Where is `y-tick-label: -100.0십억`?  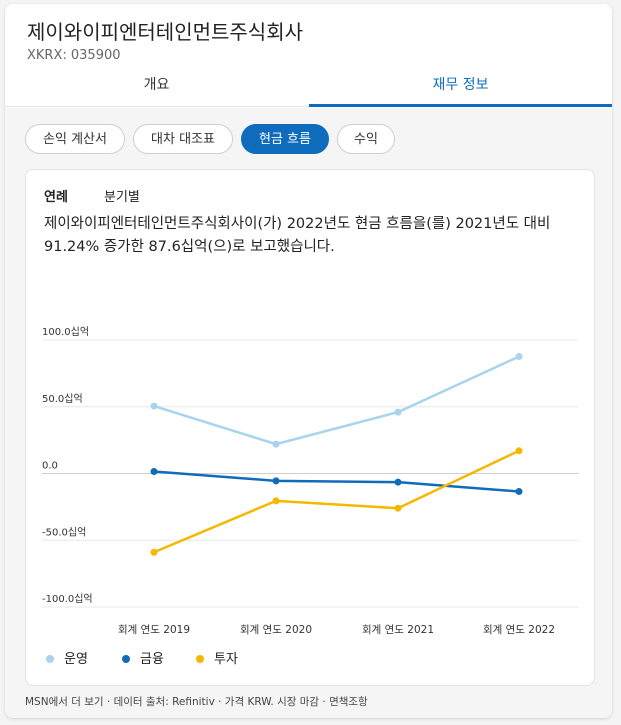
y-tick-label: -100.0십억 is located at coordinates (67, 599).